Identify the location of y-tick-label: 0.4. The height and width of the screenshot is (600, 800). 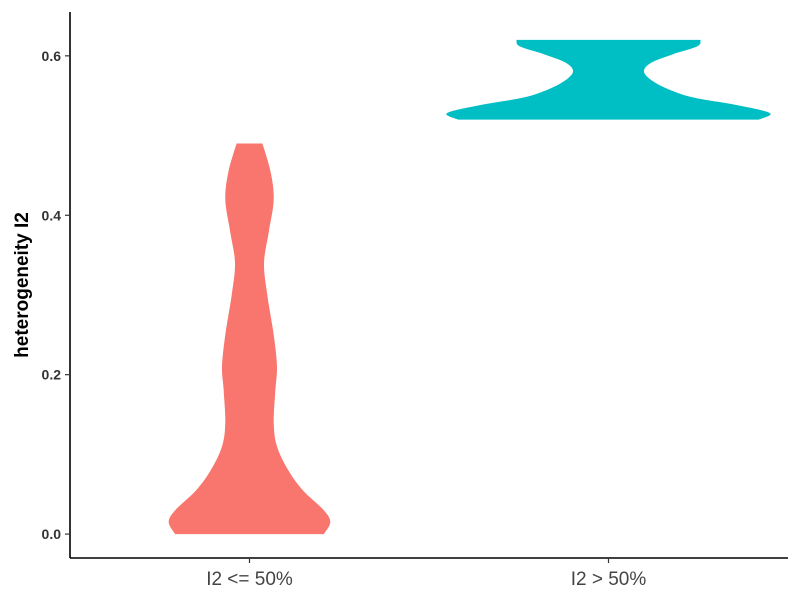
(52, 215).